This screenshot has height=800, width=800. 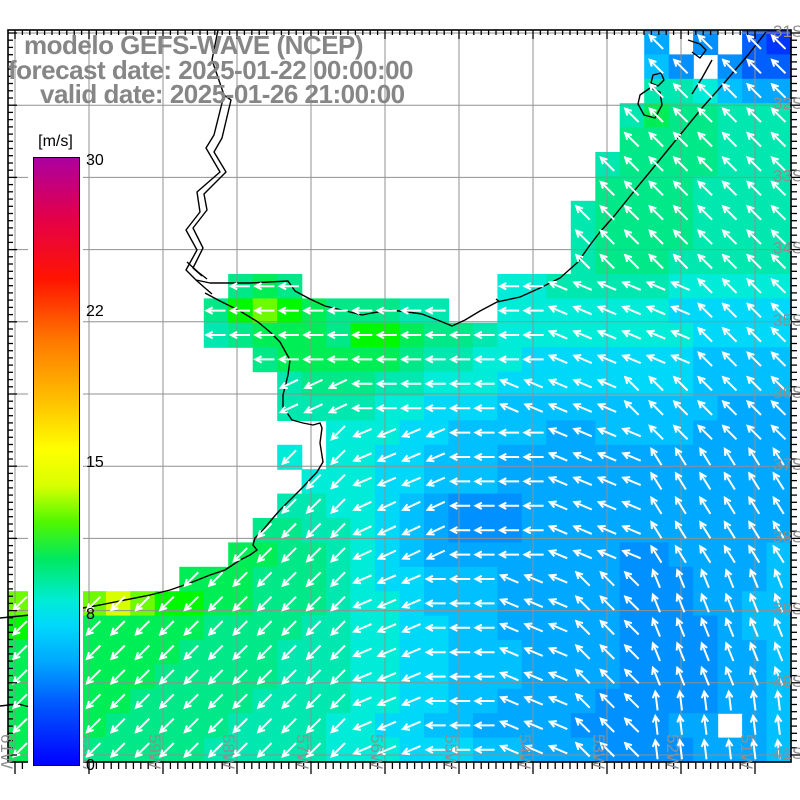 I want to click on coastline-path, so click(x=498, y=300).